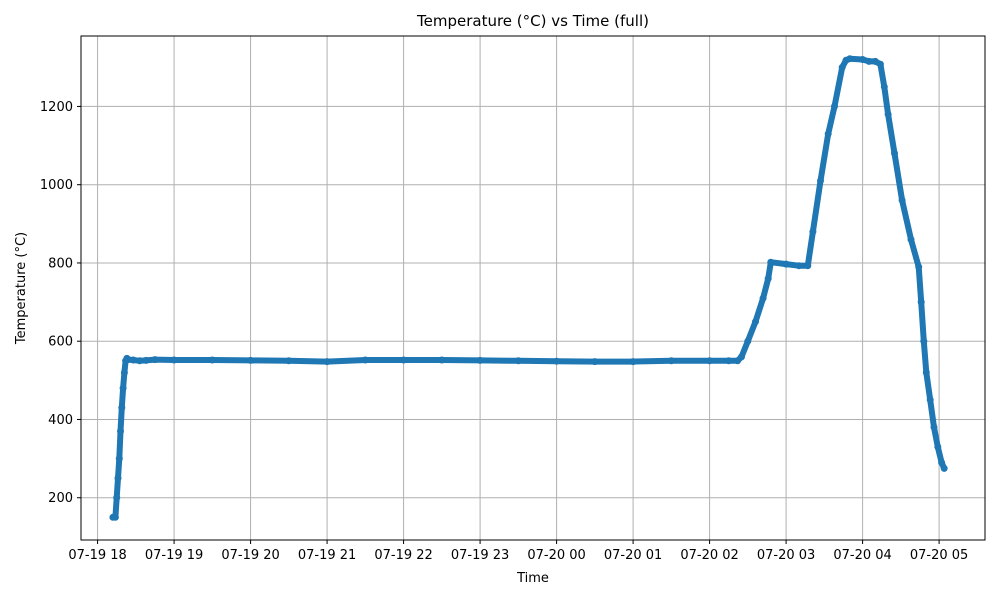 The height and width of the screenshot is (600, 1000). Describe the element at coordinates (633, 555) in the screenshot. I see `x-tick-label: 07-20 01` at that location.